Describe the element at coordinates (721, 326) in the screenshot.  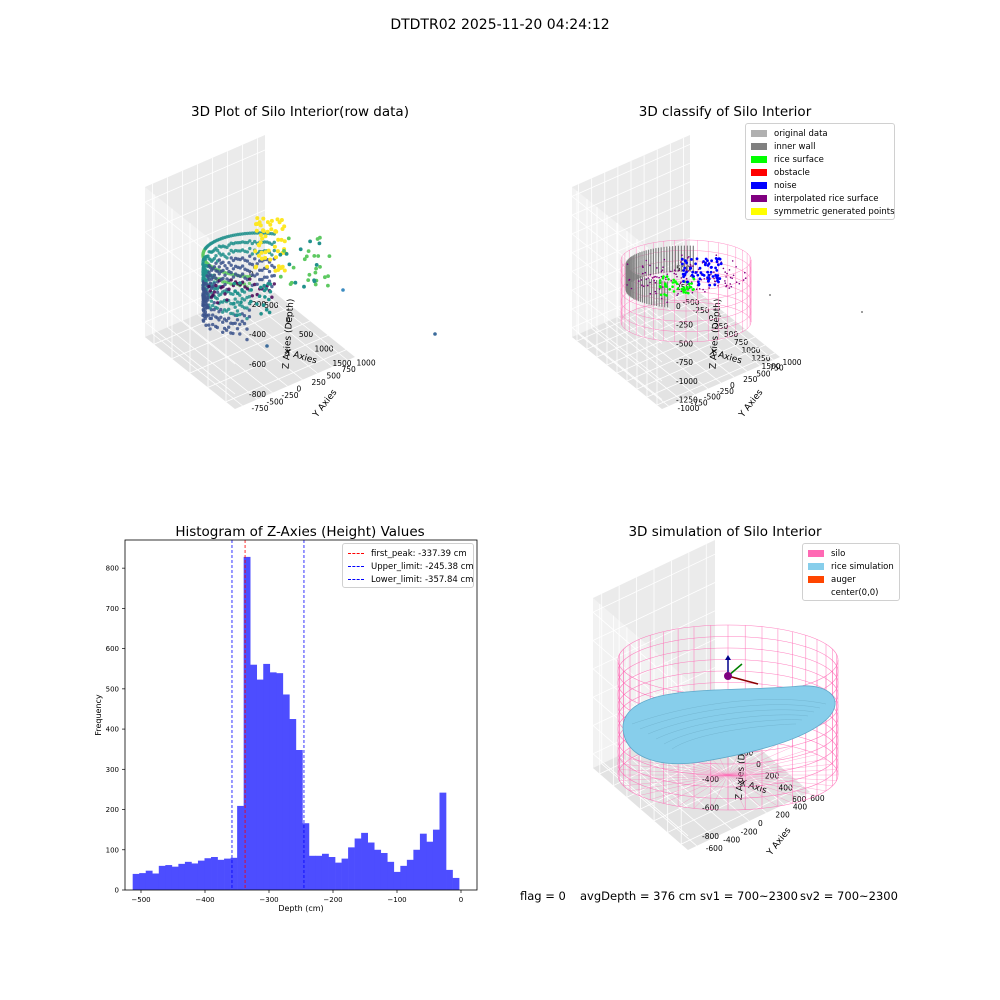
I see `x-tick-label: 250` at that location.